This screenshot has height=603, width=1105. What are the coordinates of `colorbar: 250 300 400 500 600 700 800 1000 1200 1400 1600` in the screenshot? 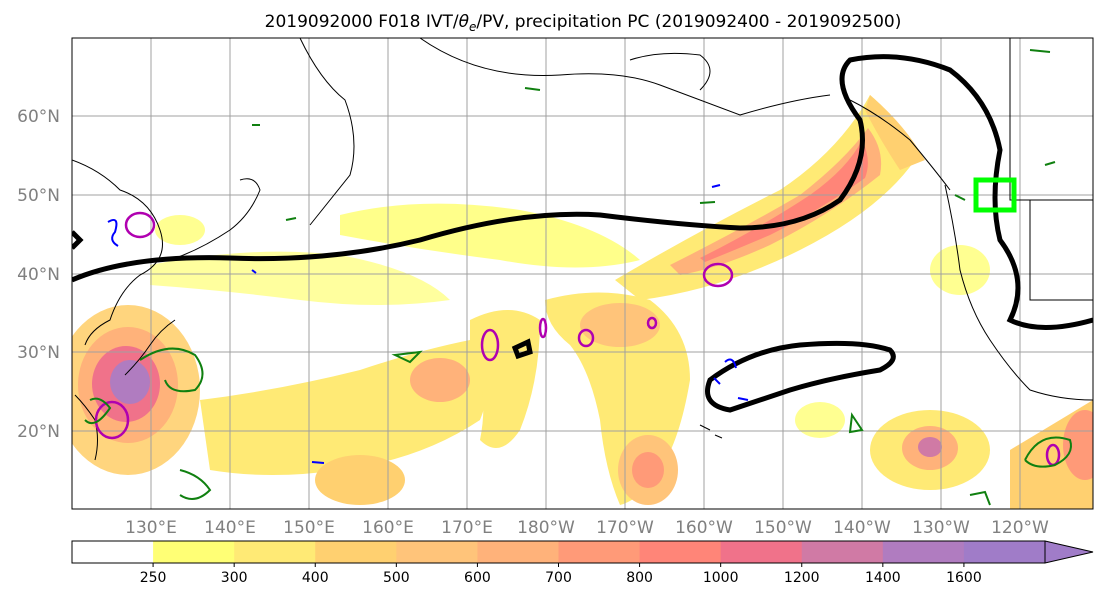 It's located at (582, 563).